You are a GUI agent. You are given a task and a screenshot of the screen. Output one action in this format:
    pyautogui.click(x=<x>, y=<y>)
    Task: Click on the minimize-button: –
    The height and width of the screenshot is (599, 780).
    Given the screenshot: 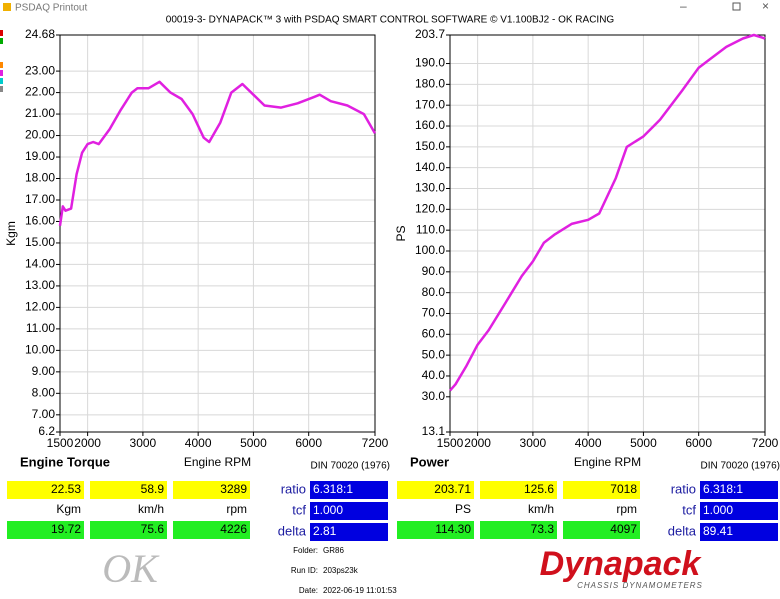 What is the action you would take?
    pyautogui.click(x=683, y=6)
    